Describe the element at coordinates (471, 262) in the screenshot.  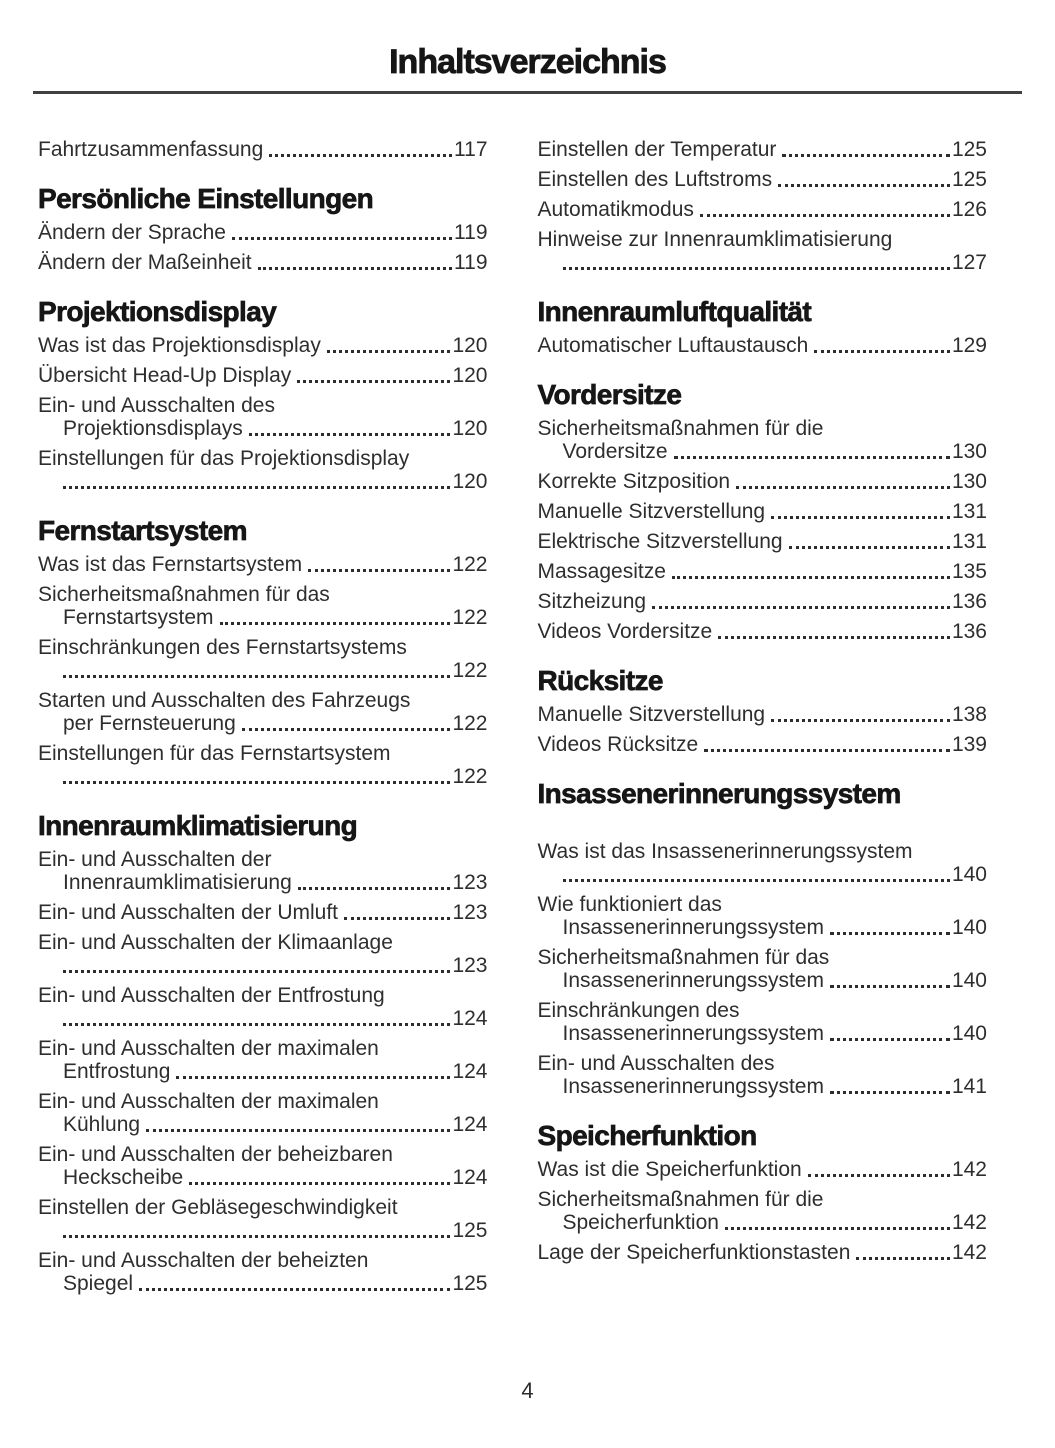
I see `page-ref: 119` at that location.